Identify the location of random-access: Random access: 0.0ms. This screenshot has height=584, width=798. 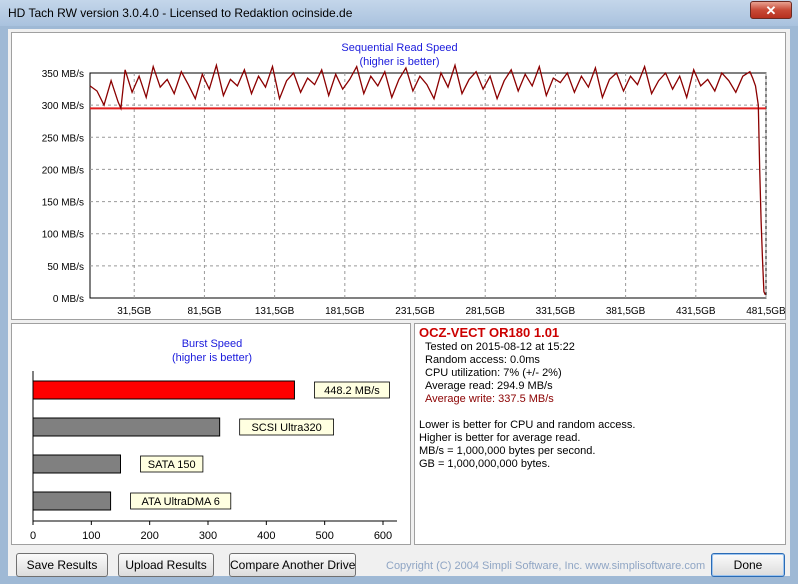
(482, 360).